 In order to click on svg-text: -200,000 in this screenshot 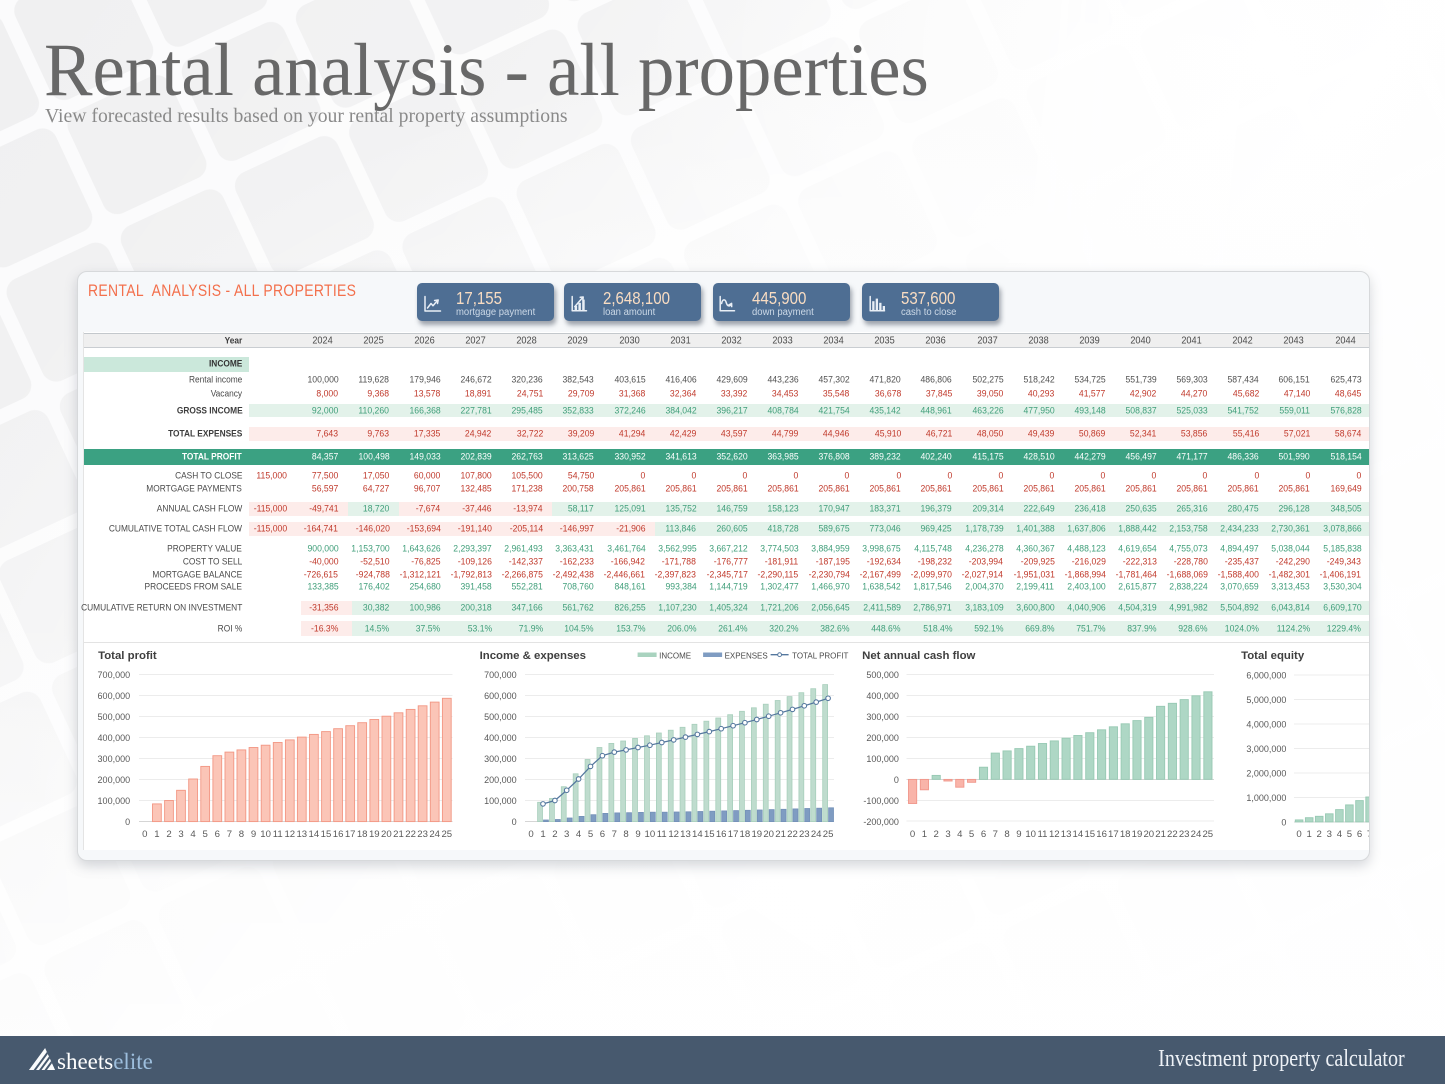, I will do `click(882, 822)`.